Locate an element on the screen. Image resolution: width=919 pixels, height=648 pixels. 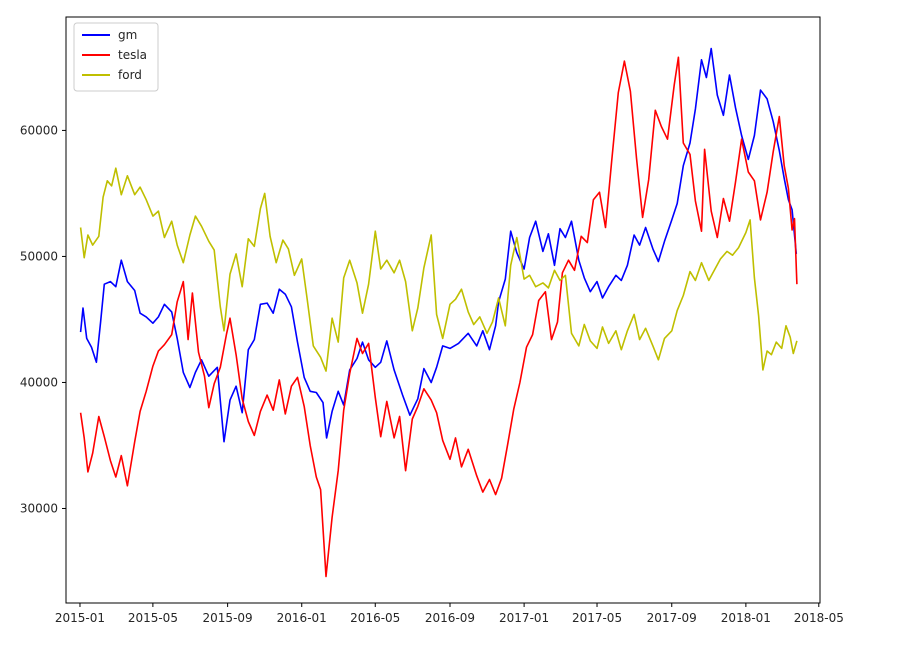
y-axis: 30000 40000 50000 60000 is located at coordinates (43, 319).